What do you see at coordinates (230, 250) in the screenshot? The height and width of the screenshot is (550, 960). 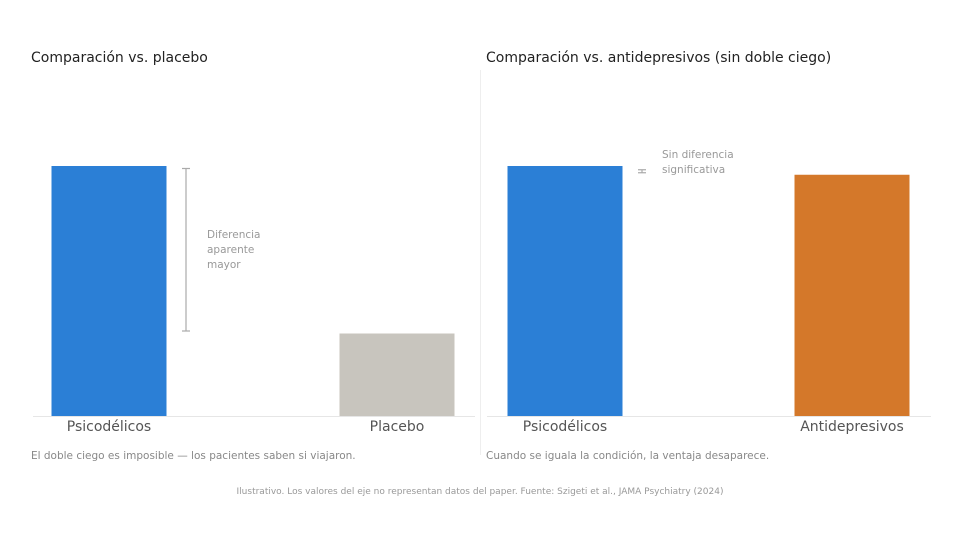 I see `annotation-label: aparente` at bounding box center [230, 250].